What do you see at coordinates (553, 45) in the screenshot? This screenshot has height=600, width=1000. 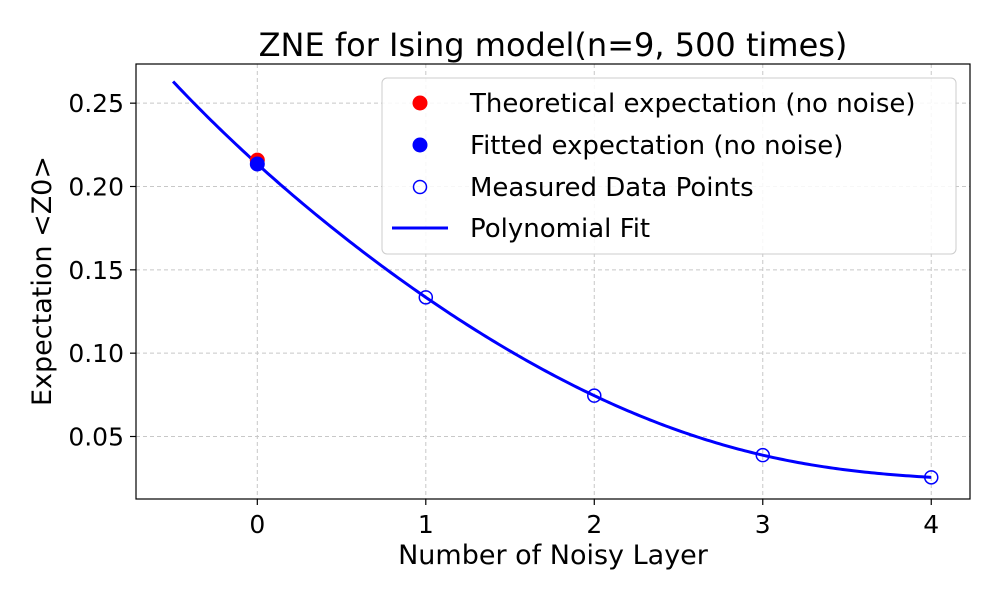 I see `chart-title: ZNE for Ising model(n=9, 500 times)` at bounding box center [553, 45].